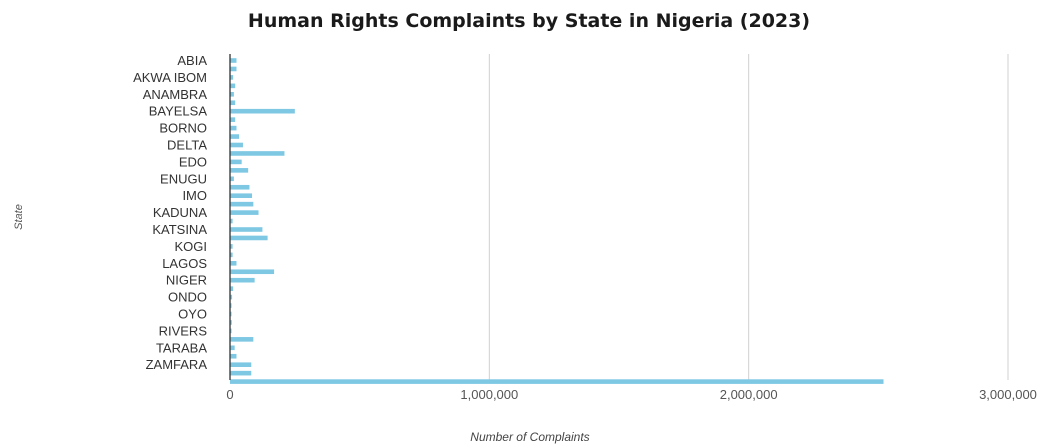 This screenshot has height=446, width=1058. Describe the element at coordinates (181, 347) in the screenshot. I see `y-tick-label: TARABA` at that location.